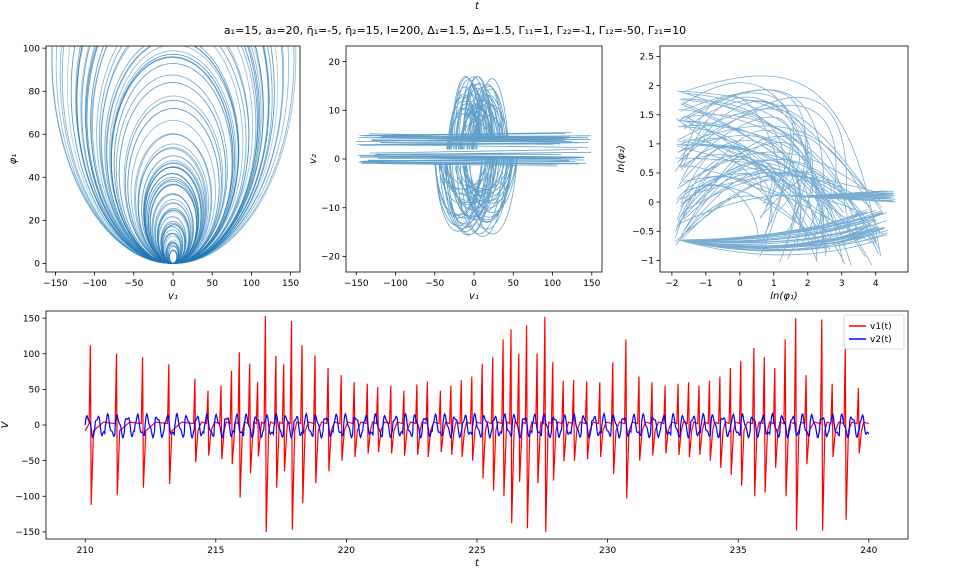 The width and height of the screenshot is (964, 586). Describe the element at coordinates (643, 232) in the screenshot. I see `y-tick-label: −0.5` at that location.